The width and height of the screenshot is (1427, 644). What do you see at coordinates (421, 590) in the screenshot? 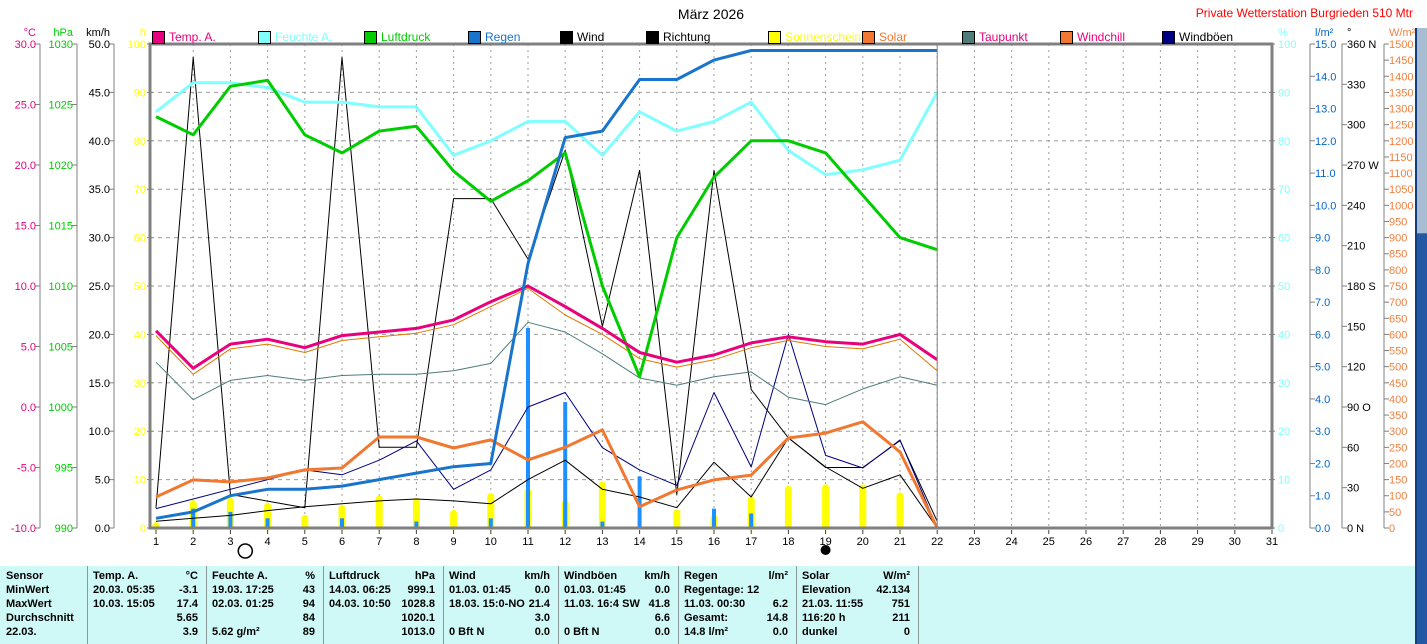
I see `luftdruck-min-value: 999.1` at bounding box center [421, 590].